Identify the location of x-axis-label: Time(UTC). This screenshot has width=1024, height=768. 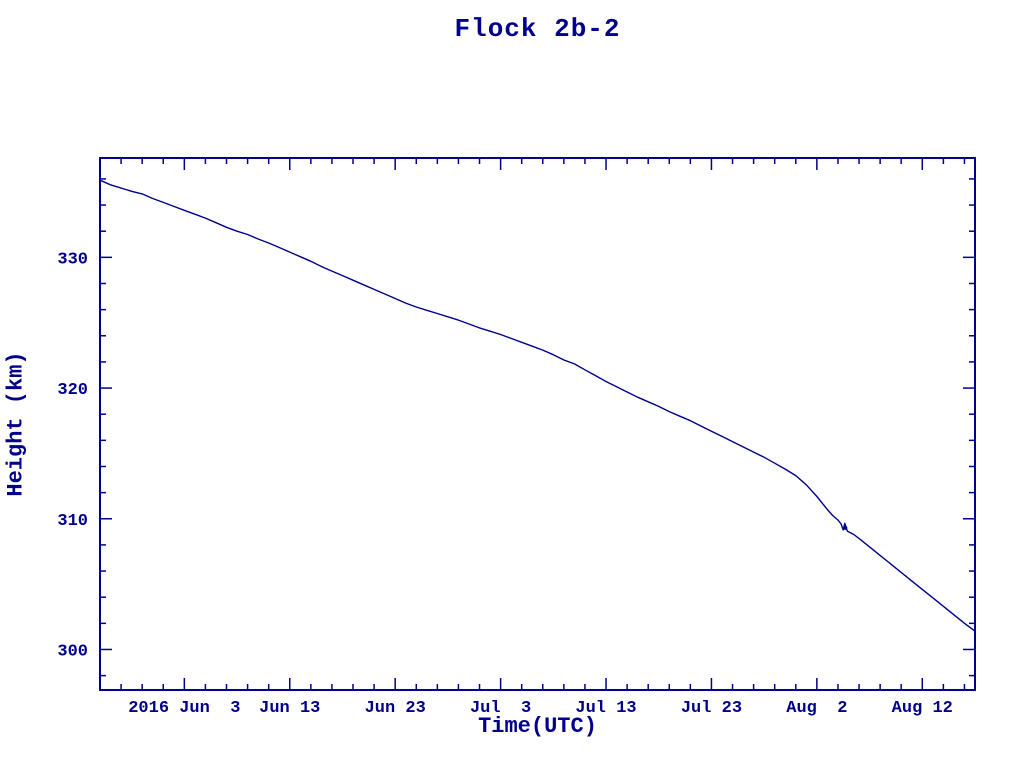
(537, 726).